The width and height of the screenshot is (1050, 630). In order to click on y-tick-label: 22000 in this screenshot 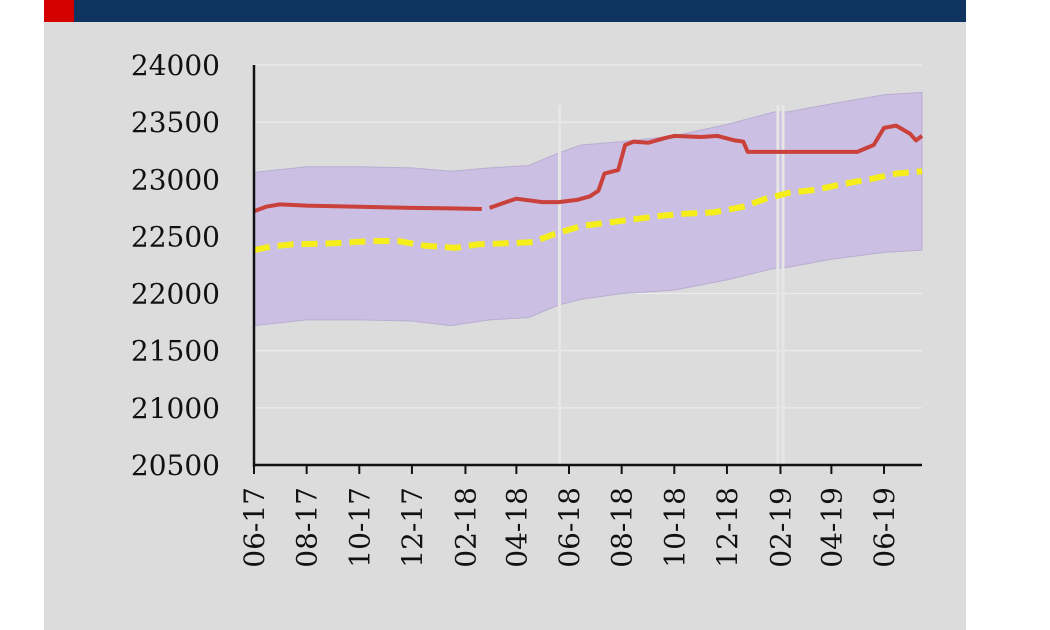, I will do `click(175, 294)`.